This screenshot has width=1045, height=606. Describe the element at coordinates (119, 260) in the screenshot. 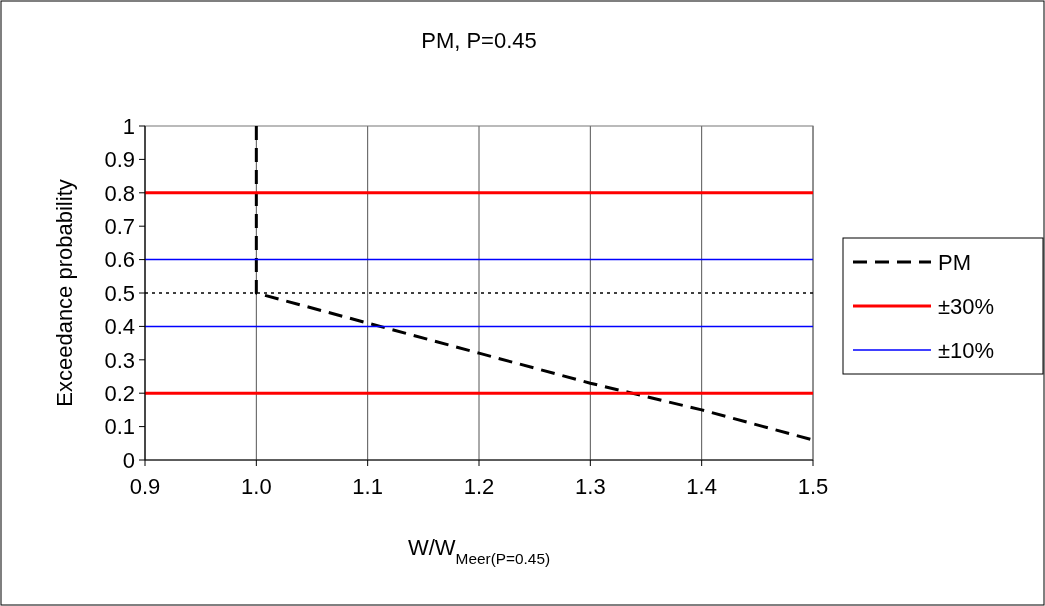

I see `y-tick-label: 0.6` at that location.